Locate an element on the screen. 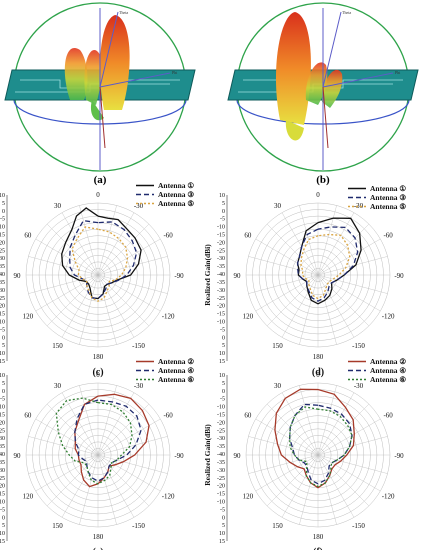 This screenshot has width=439, height=550. panel-label: (e) is located at coordinates (97, 548).